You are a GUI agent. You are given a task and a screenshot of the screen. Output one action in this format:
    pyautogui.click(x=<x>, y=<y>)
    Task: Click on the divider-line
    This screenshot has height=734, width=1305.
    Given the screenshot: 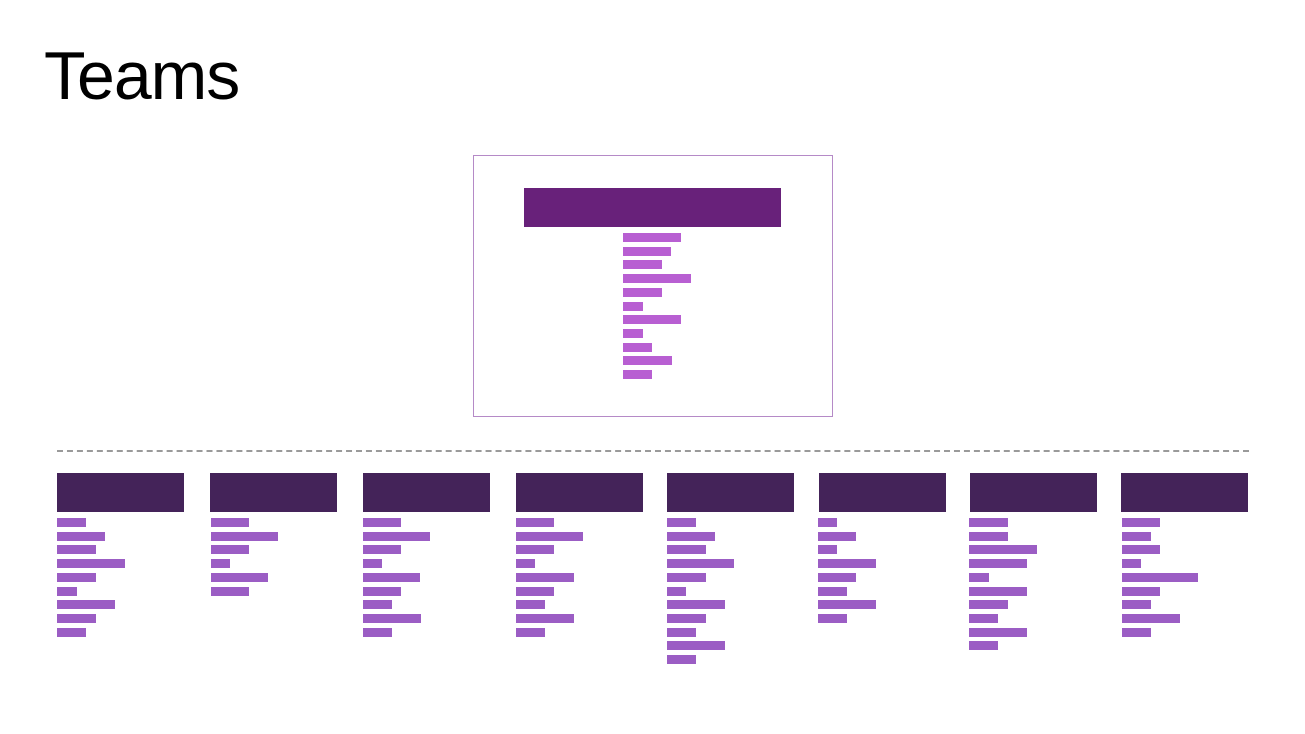 What is the action you would take?
    pyautogui.click(x=653, y=451)
    